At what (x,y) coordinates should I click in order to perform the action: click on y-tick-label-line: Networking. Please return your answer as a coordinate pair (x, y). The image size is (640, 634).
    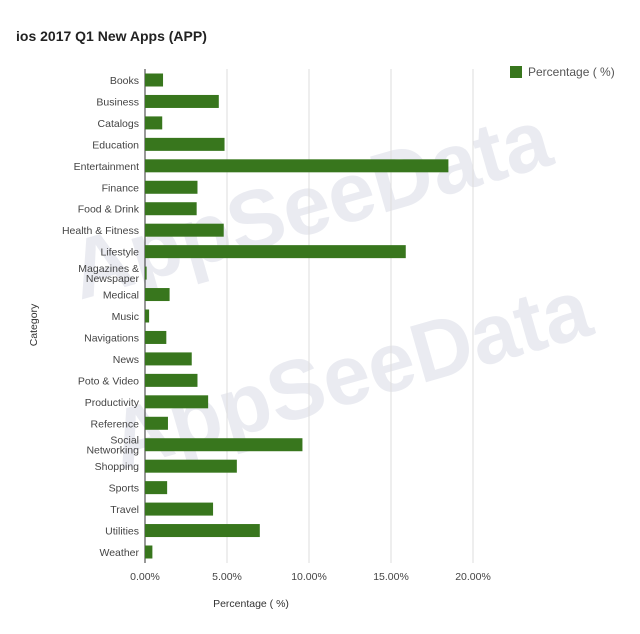
    Looking at the image, I should click on (112, 451).